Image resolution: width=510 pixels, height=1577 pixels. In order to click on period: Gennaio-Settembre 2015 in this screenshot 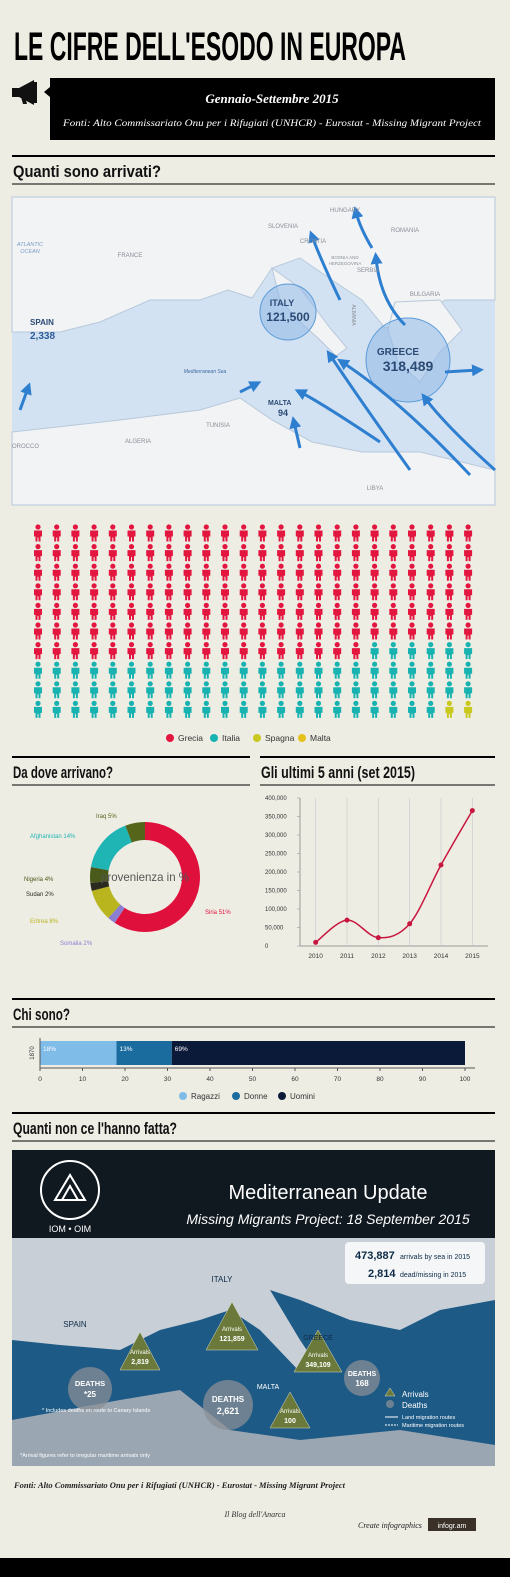, I will do `click(272, 98)`.